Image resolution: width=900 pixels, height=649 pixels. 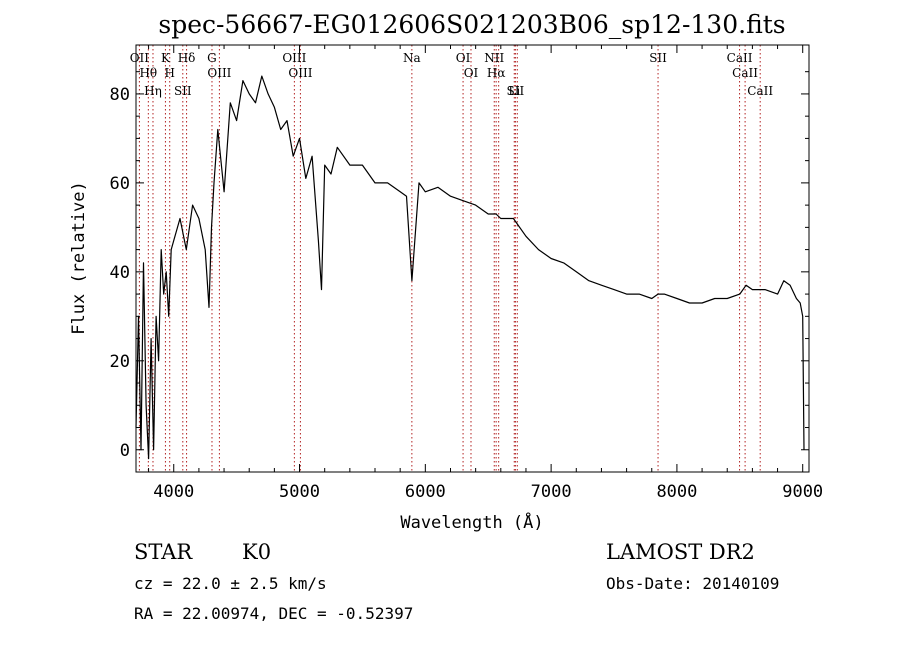 I want to click on object-subclass: K0, so click(x=256, y=552).